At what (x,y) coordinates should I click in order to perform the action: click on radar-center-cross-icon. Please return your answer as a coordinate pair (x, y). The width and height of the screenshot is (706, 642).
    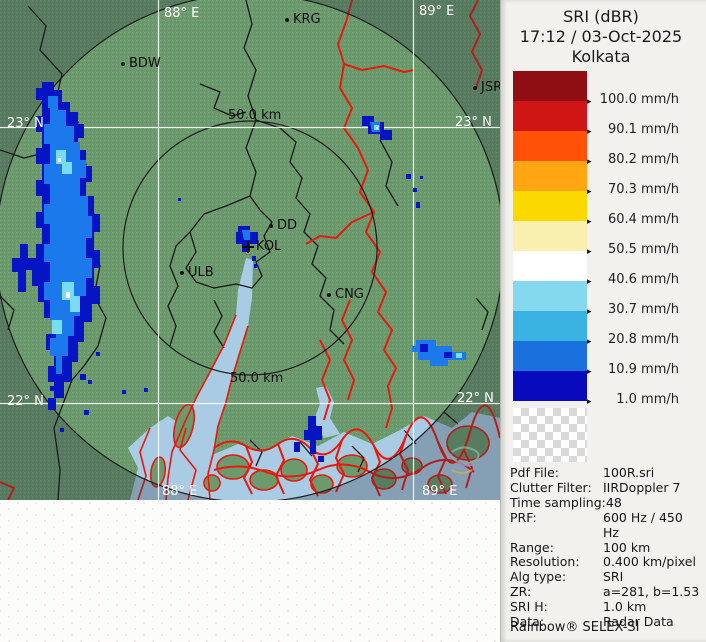
    Looking at the image, I should click on (248, 247).